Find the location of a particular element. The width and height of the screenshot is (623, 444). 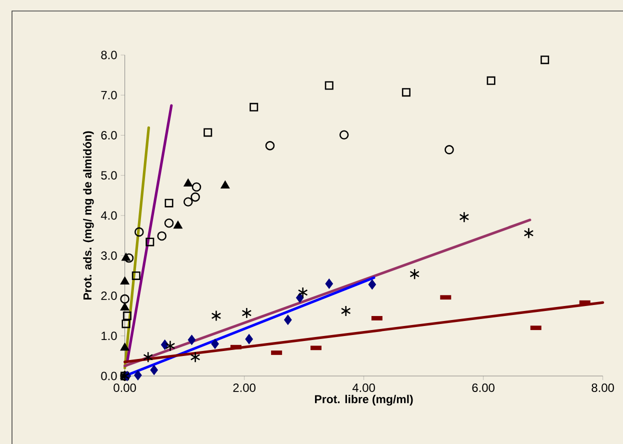

y-tick-label: 3.0 is located at coordinates (109, 255).